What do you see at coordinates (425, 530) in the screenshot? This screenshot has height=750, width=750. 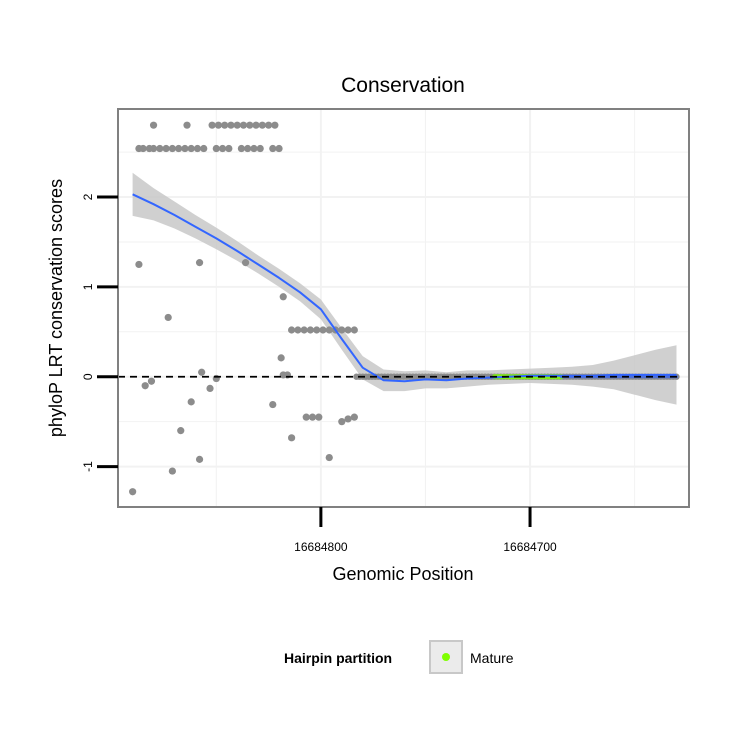 I see `x-axis: 16684800 16684700` at bounding box center [425, 530].